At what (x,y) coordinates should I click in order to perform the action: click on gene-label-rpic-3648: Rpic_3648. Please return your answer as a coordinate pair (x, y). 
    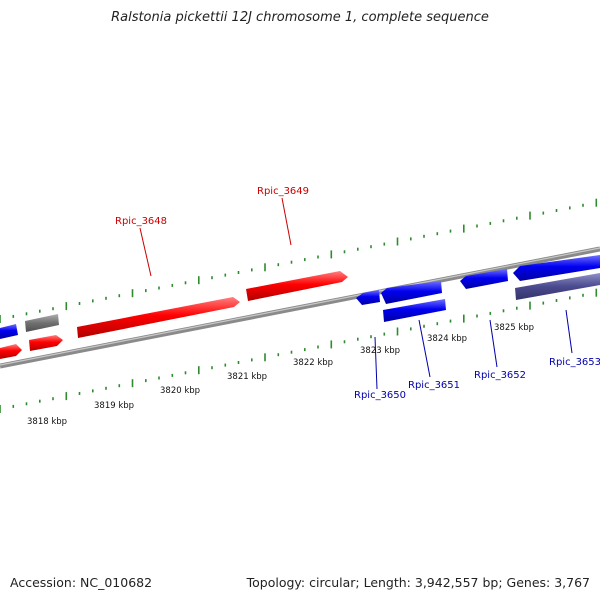
    Looking at the image, I should click on (141, 221).